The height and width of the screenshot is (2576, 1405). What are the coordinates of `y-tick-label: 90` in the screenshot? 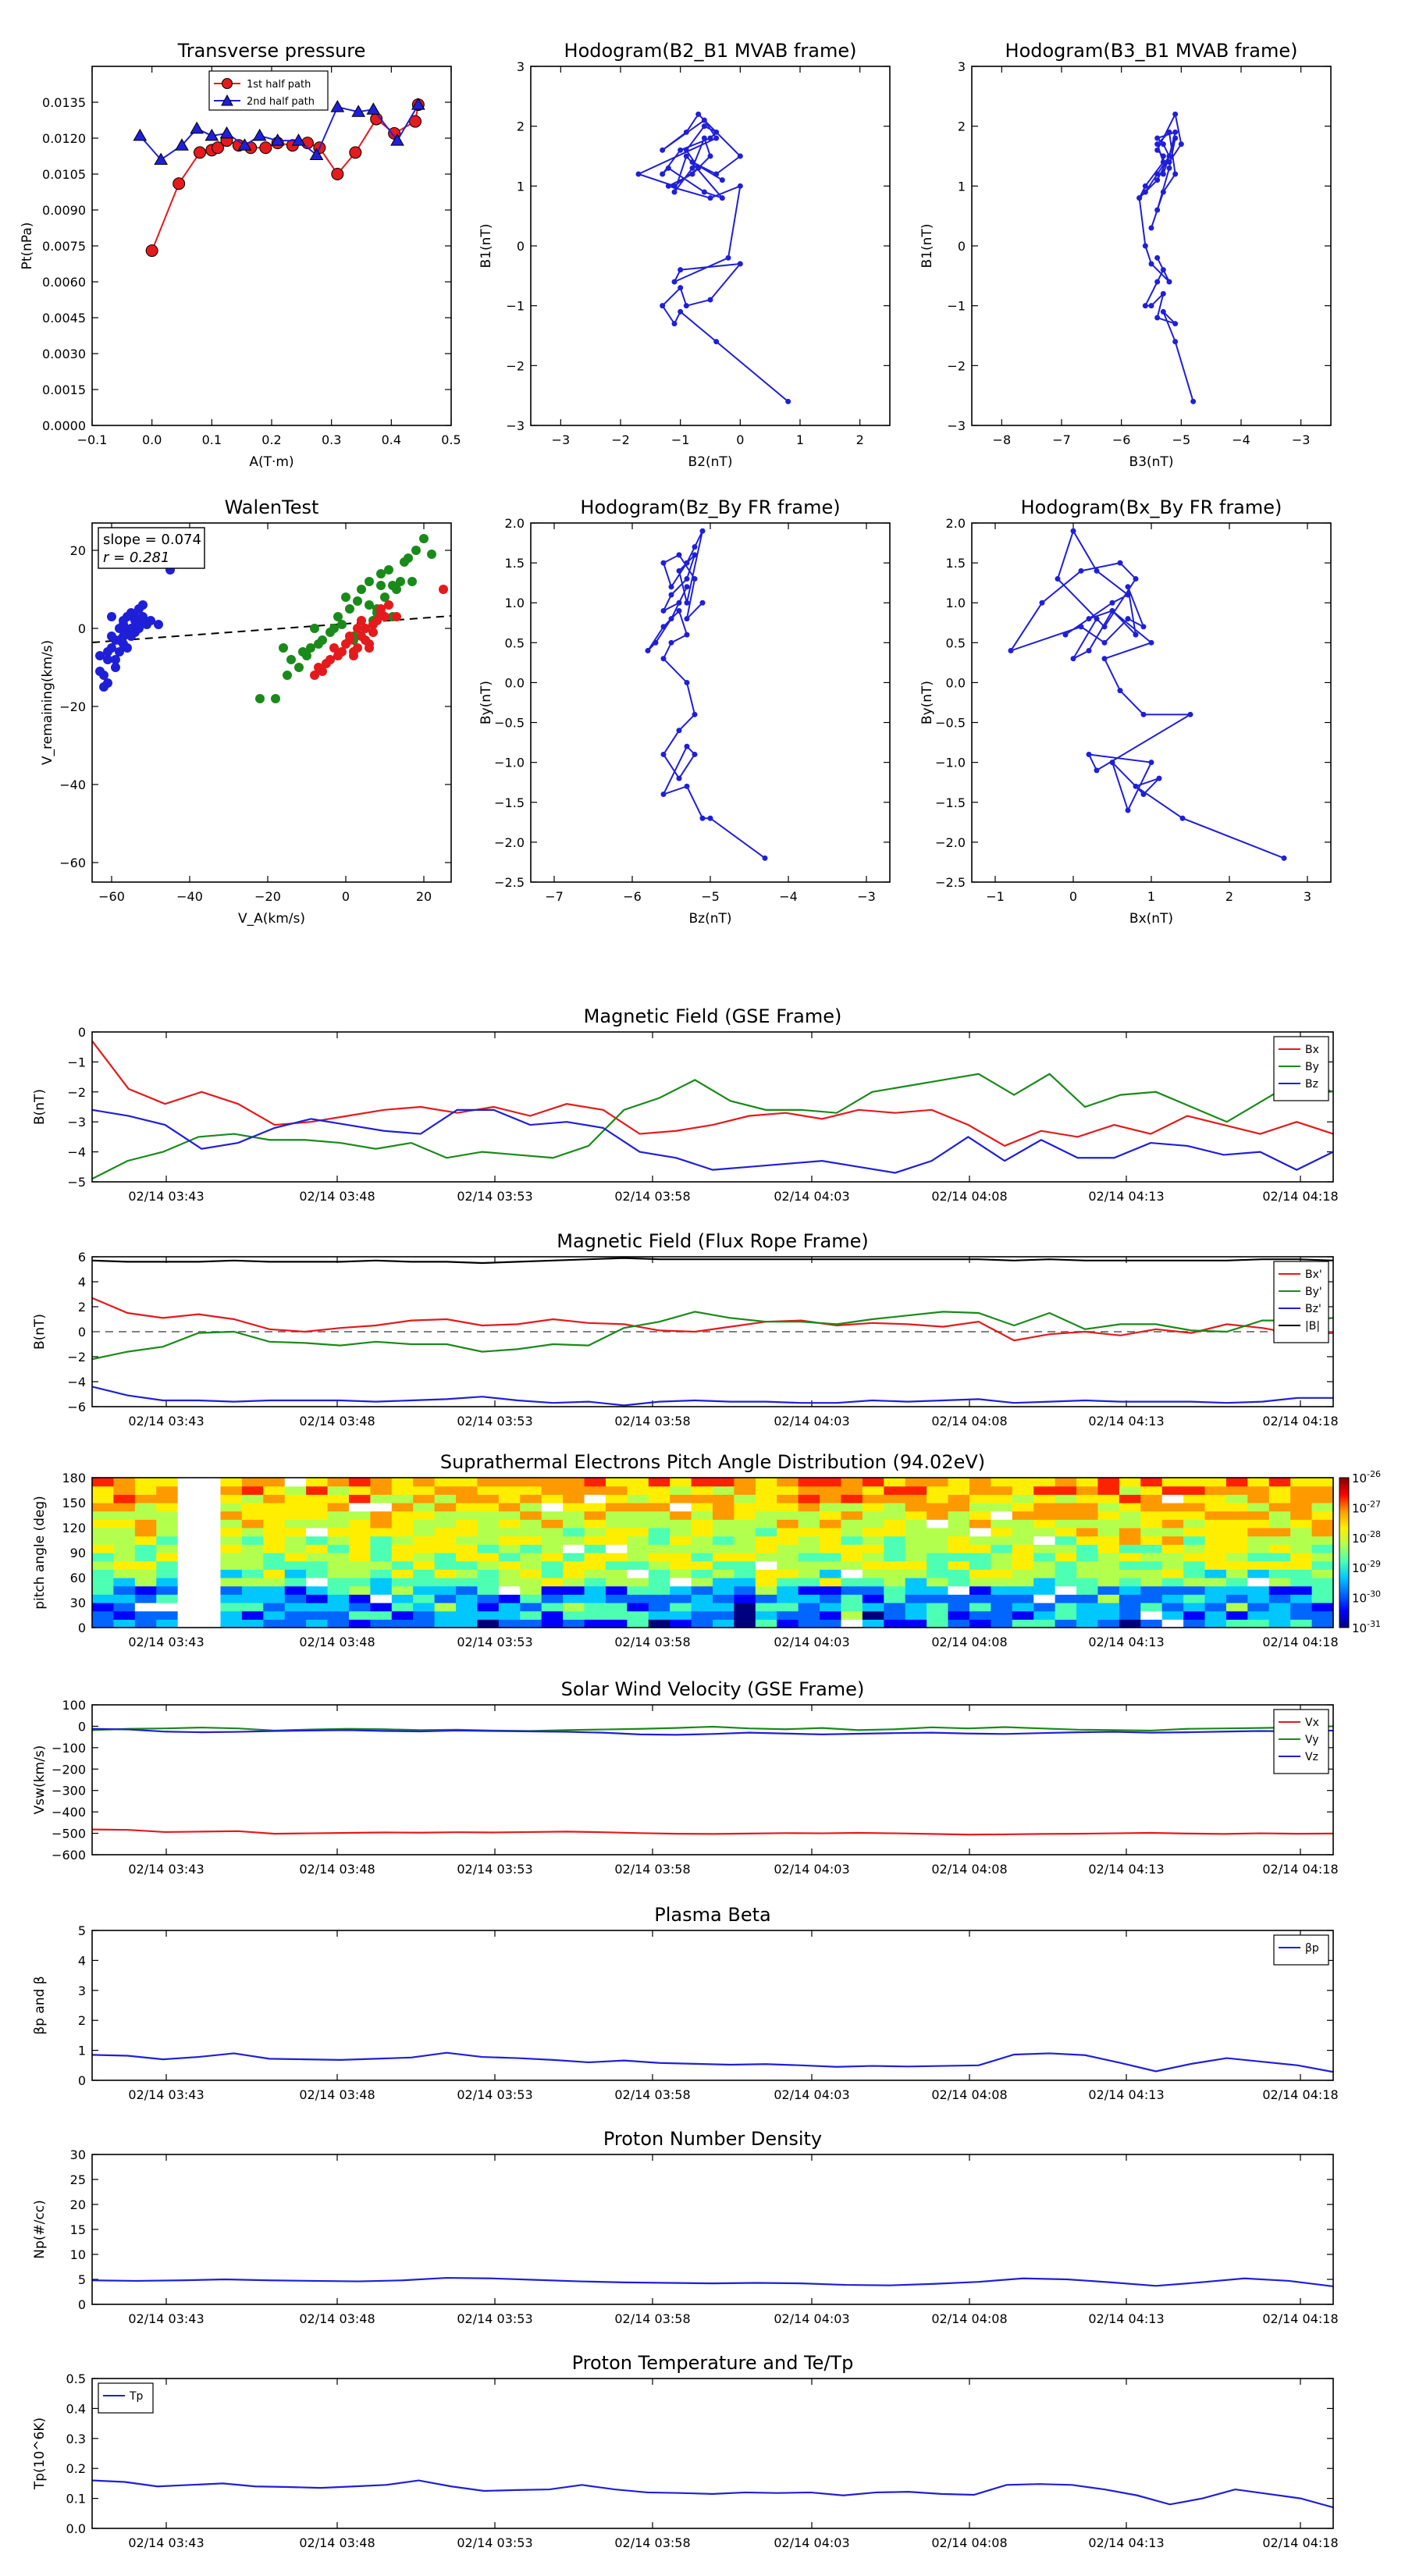 It's located at (78, 1553).